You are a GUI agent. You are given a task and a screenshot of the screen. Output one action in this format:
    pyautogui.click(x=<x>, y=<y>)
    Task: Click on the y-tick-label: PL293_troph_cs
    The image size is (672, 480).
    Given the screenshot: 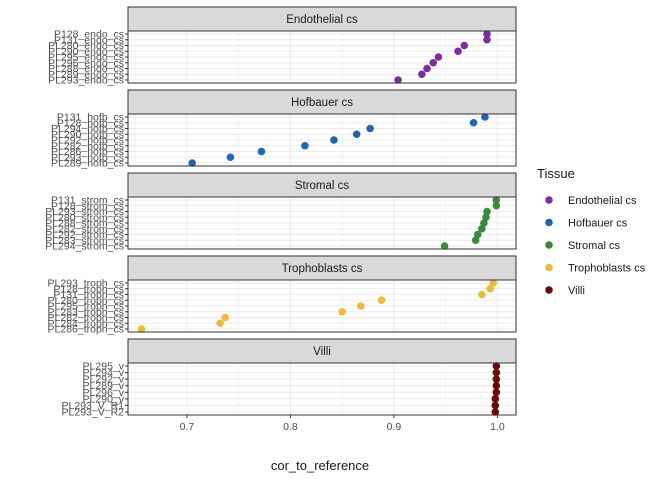 What is the action you would take?
    pyautogui.click(x=86, y=284)
    